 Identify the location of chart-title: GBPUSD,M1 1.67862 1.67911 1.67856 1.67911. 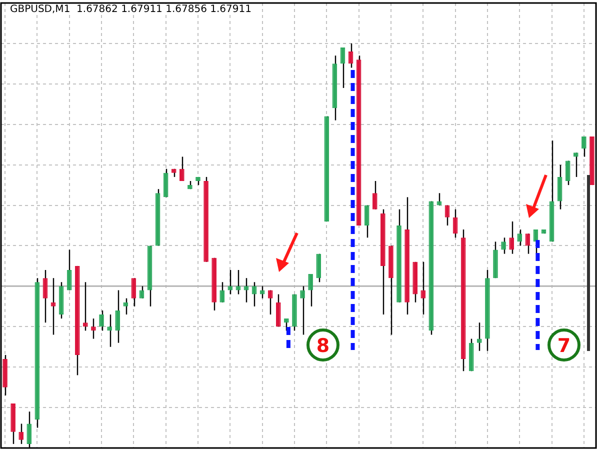
(131, 9).